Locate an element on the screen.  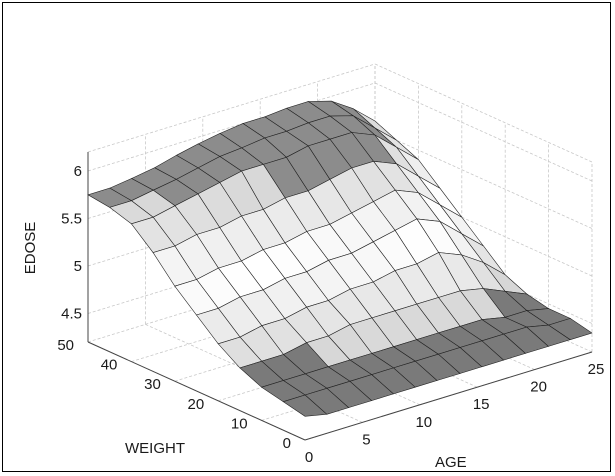
z-tick-label: 4.5 is located at coordinates (71, 314).